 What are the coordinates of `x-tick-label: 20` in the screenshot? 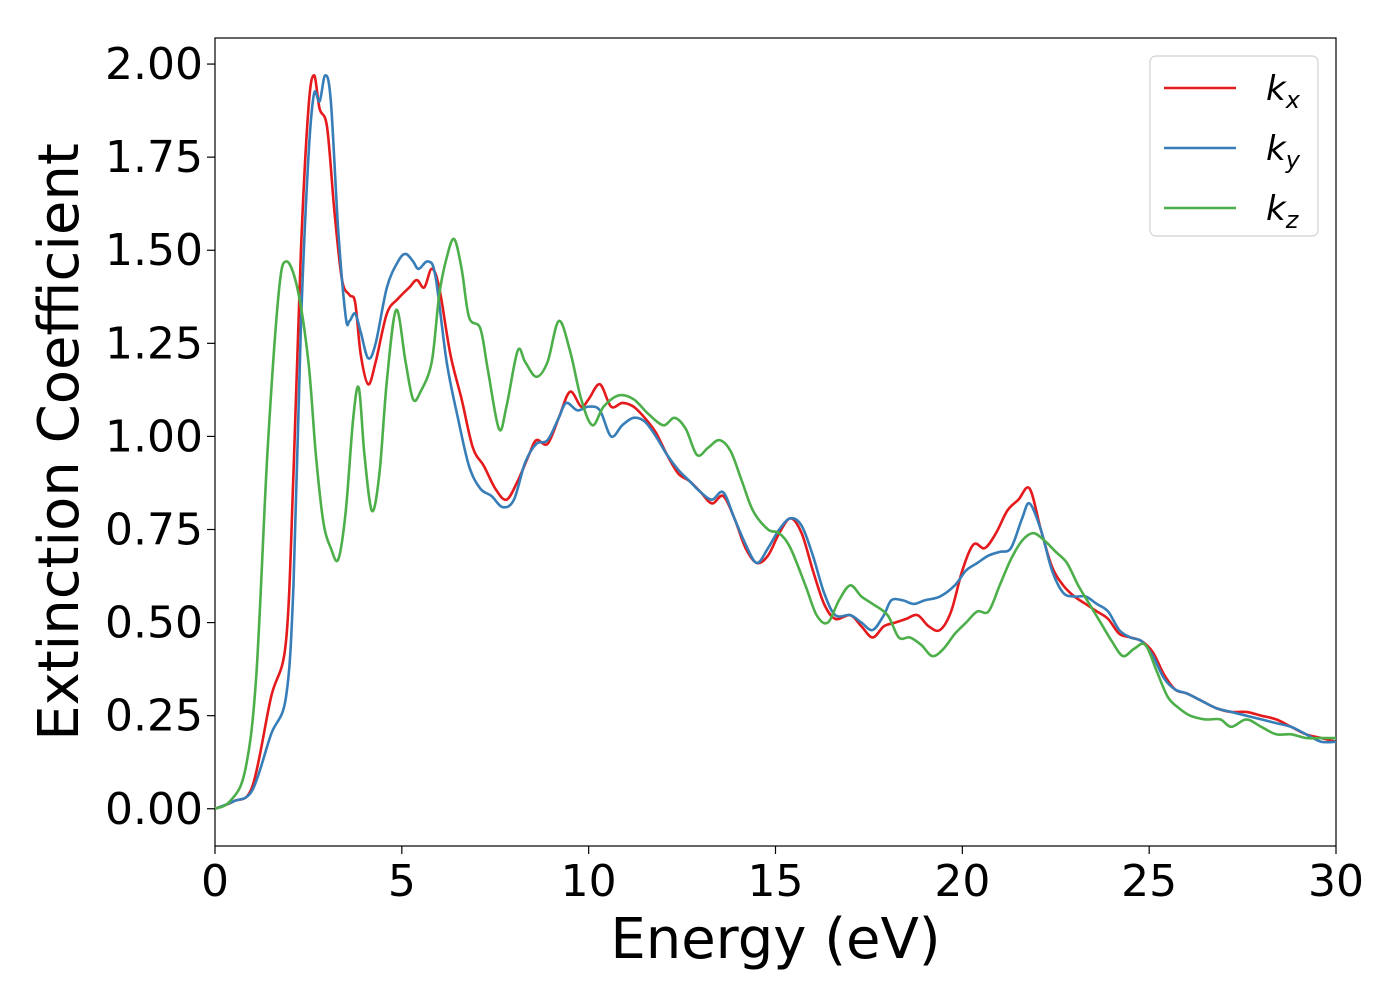 It's located at (962, 881).